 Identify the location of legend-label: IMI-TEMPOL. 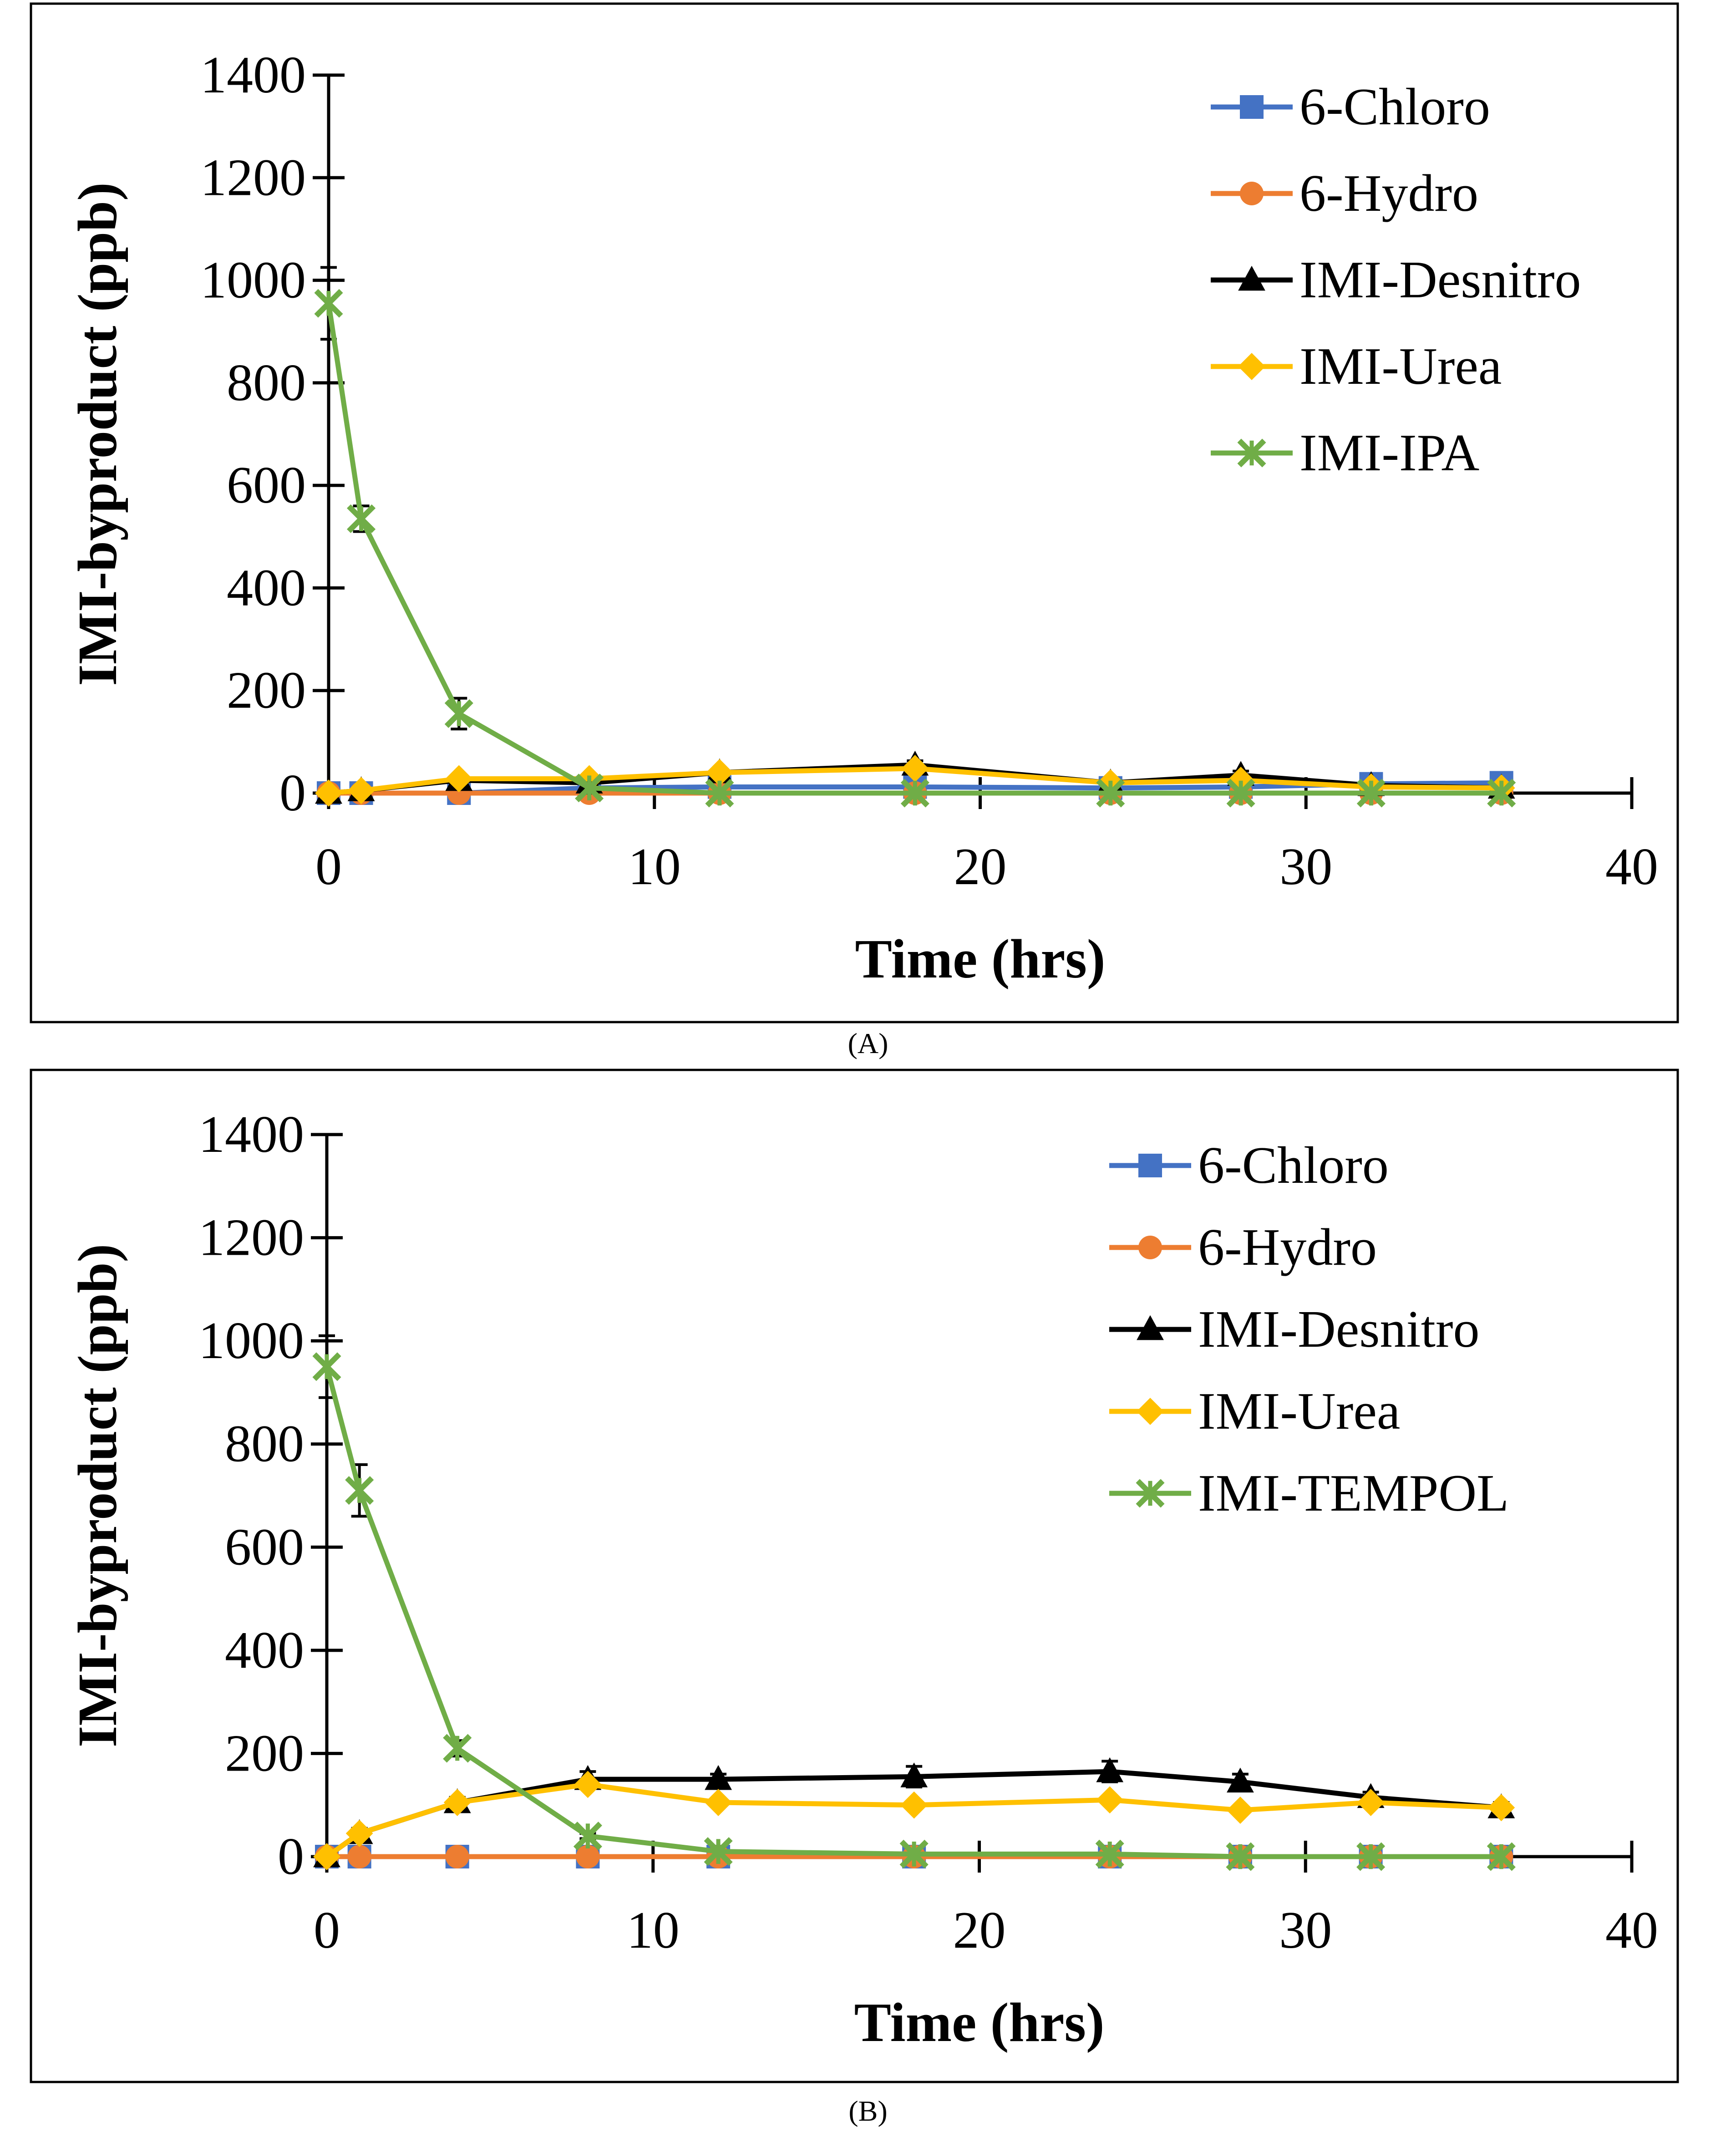
(1354, 1493).